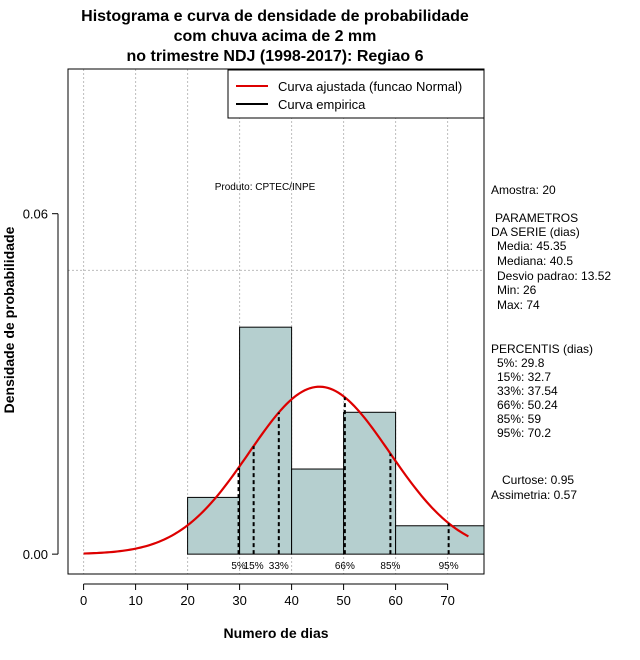 The height and width of the screenshot is (660, 640). Describe the element at coordinates (524, 433) in the screenshot. I see `percentil-95: 95%: 70.2` at that location.